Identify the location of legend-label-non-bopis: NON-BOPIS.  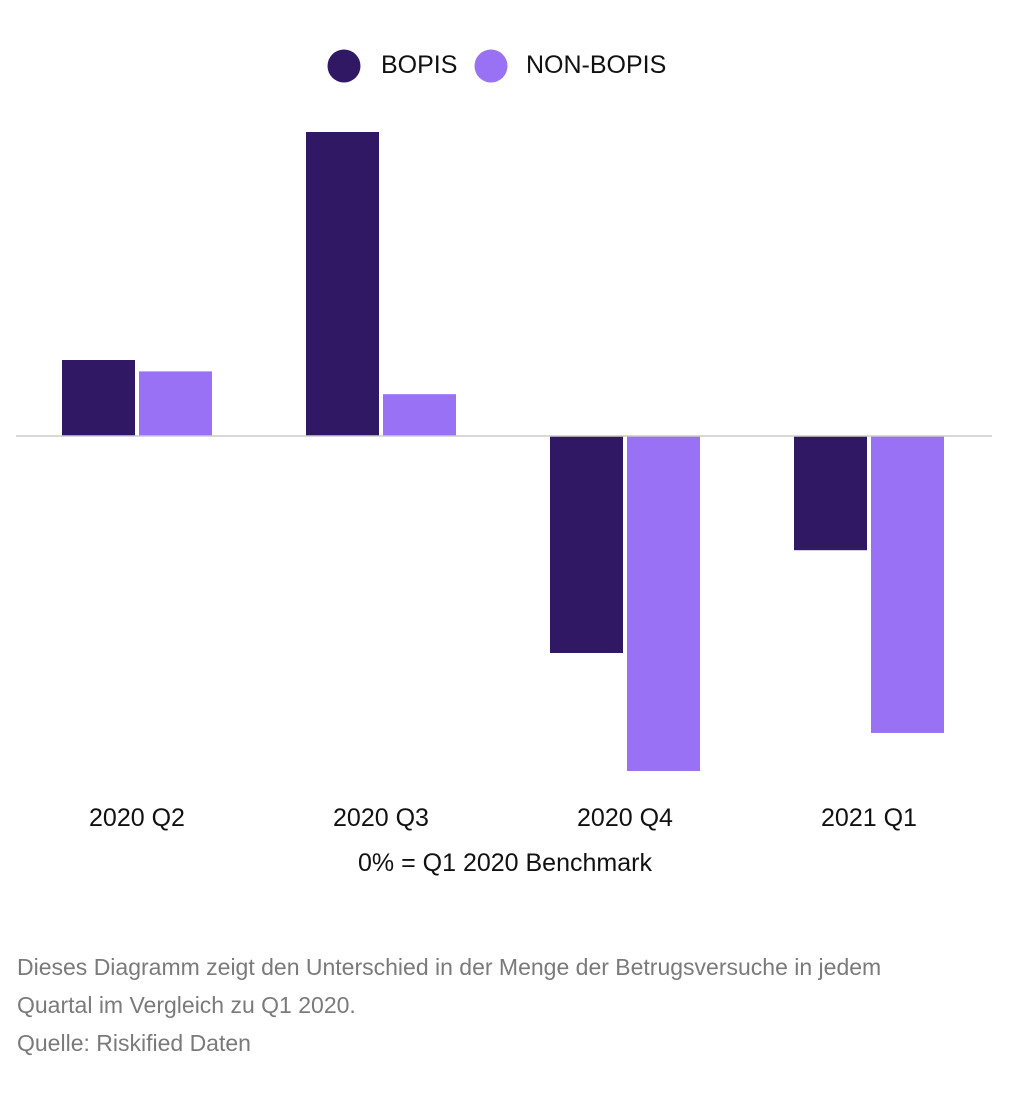
(596, 65).